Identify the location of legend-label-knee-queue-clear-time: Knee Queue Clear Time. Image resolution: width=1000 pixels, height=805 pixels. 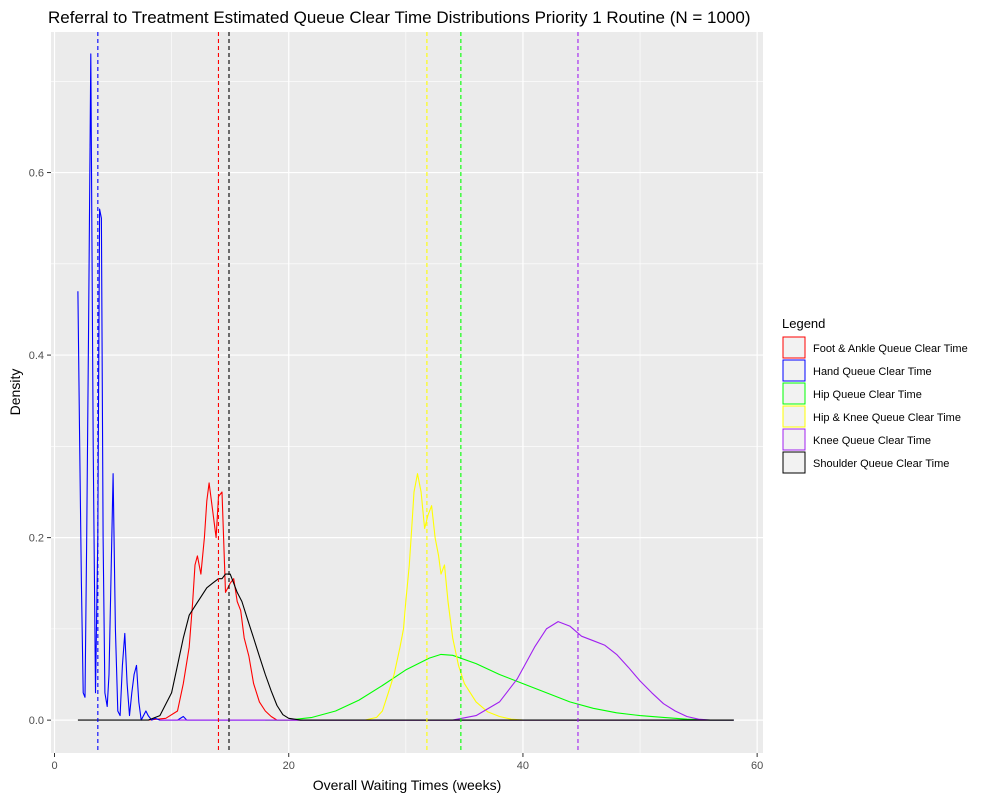
(872, 441).